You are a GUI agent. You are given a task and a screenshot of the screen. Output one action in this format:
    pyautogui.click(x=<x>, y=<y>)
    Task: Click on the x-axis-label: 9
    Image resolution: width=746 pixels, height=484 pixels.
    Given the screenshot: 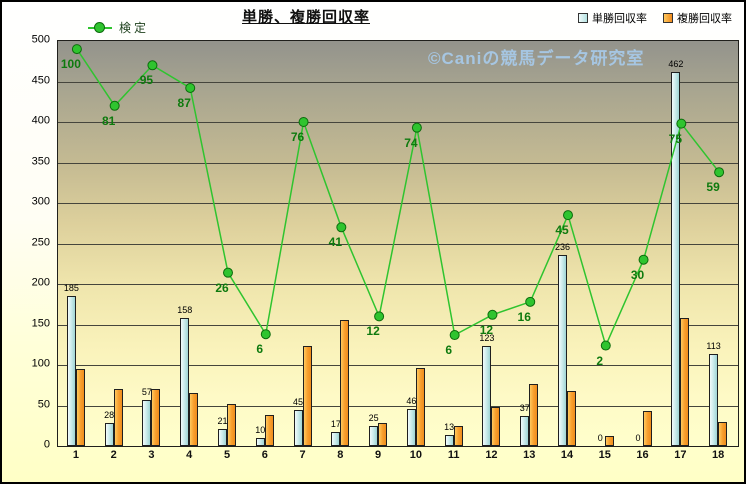 What is the action you would take?
    pyautogui.click(x=378, y=455)
    